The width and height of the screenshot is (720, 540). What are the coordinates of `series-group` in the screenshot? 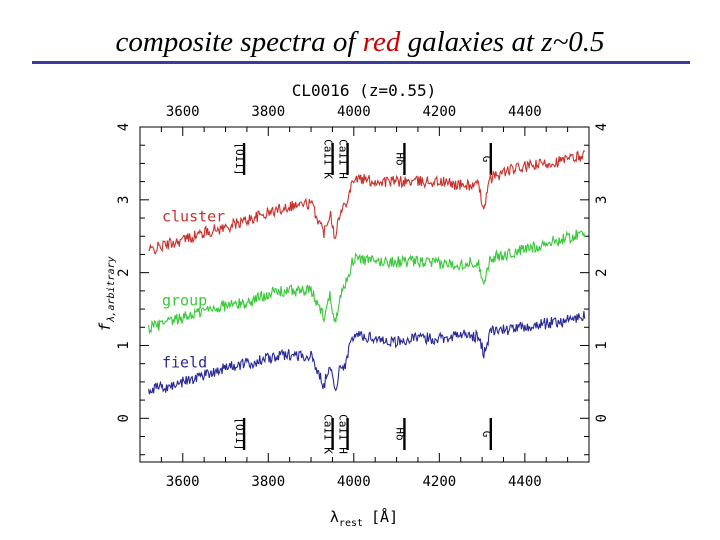 It's located at (367, 282).